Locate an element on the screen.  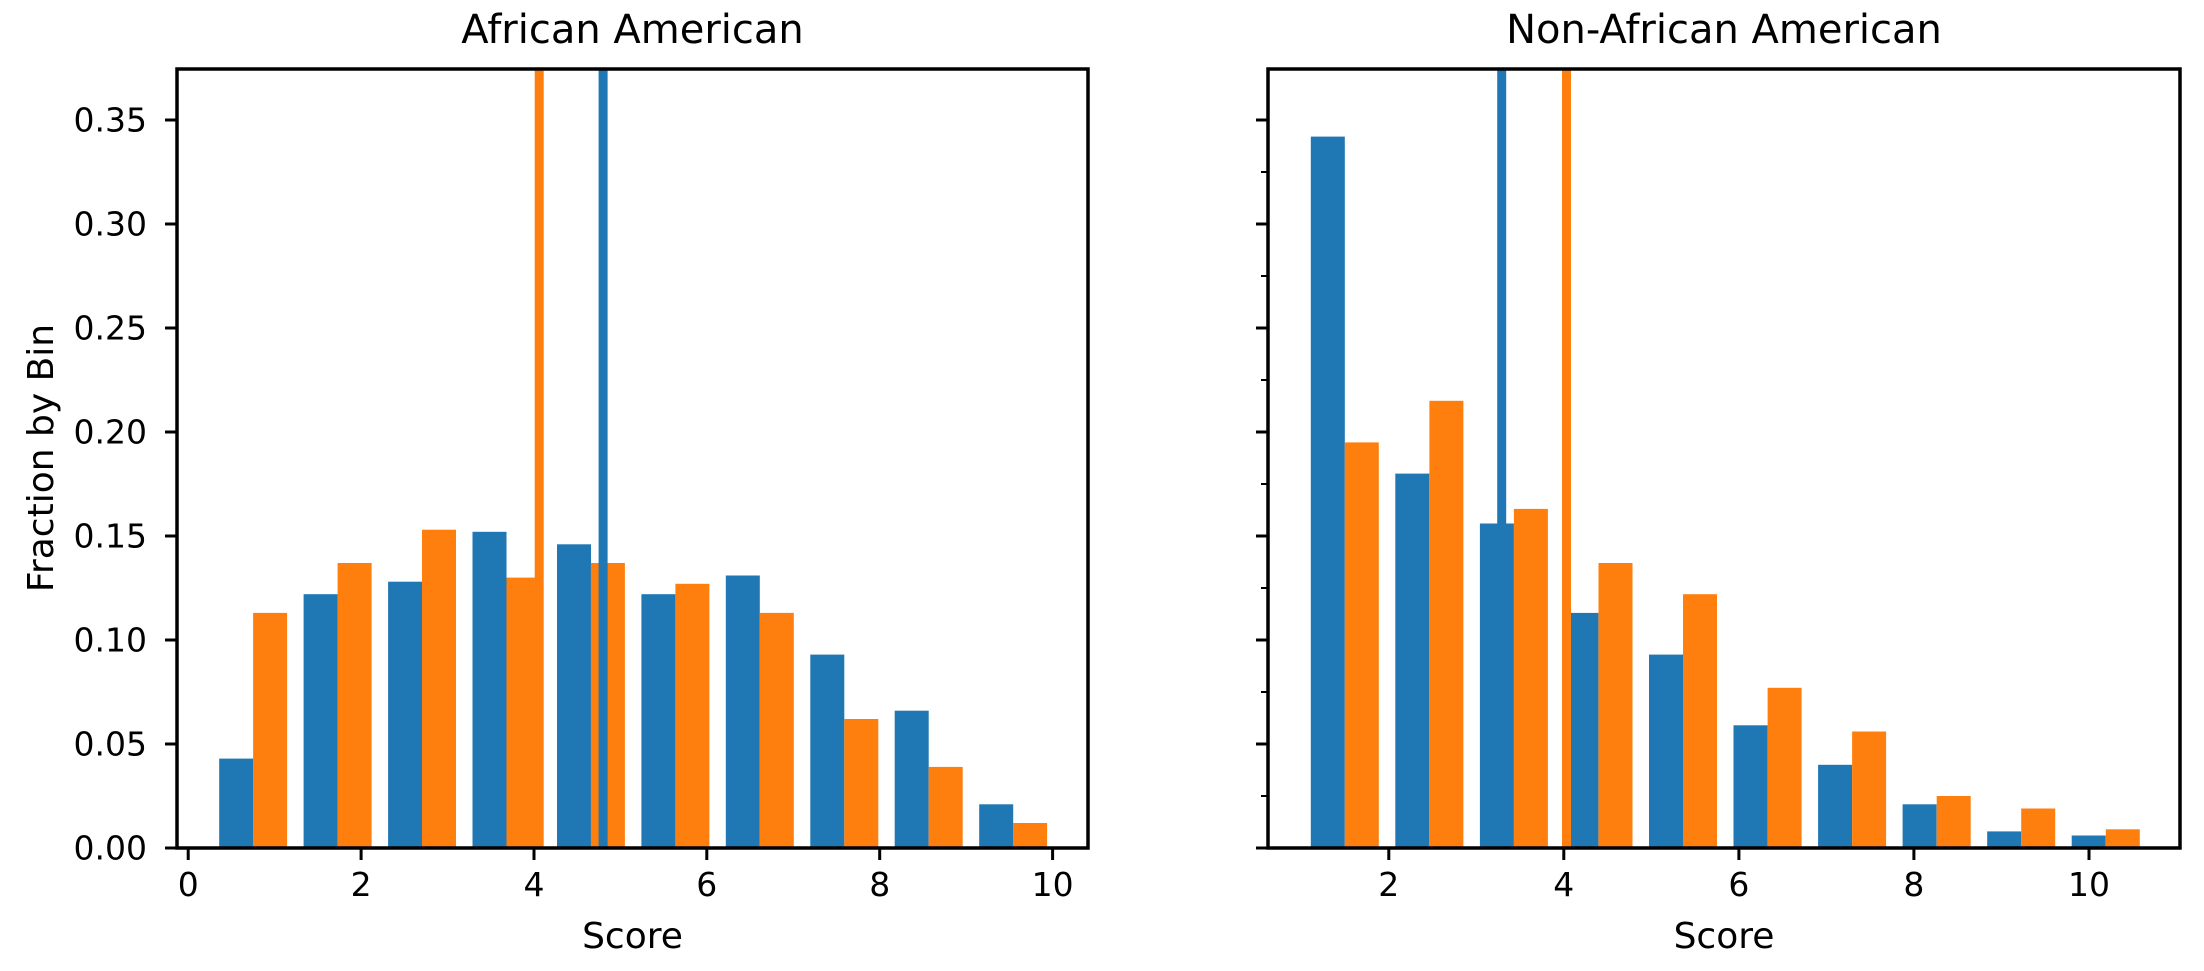
y-axis-label: Fraction by Bin is located at coordinates (41, 458).